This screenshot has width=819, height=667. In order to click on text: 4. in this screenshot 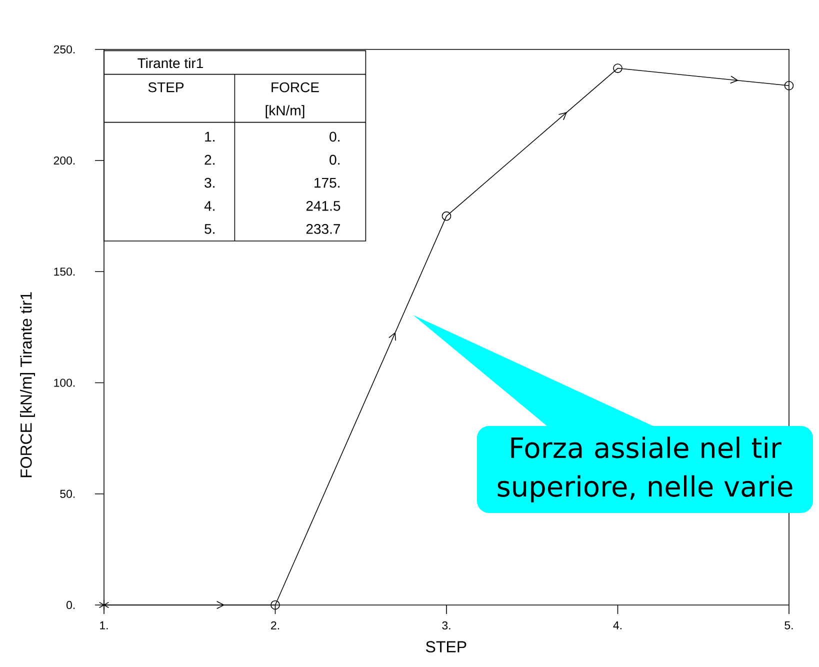, I will do `click(209, 206)`.